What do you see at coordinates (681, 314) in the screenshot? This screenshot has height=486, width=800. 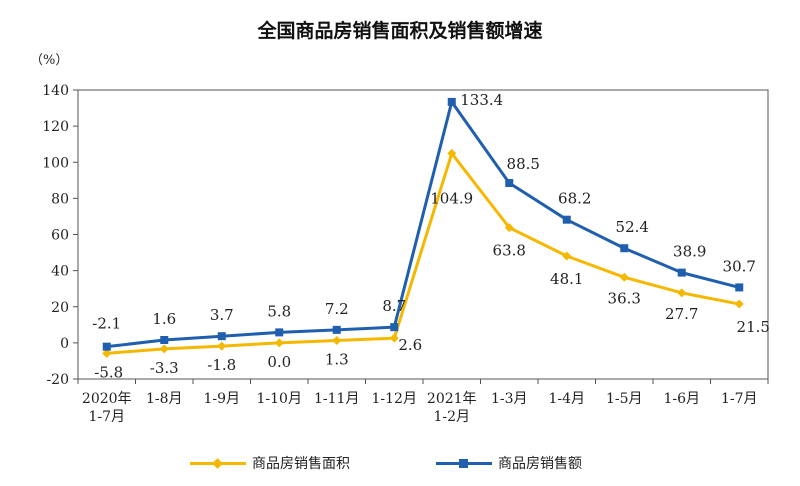 I see `data-label-area: 27.7` at bounding box center [681, 314].